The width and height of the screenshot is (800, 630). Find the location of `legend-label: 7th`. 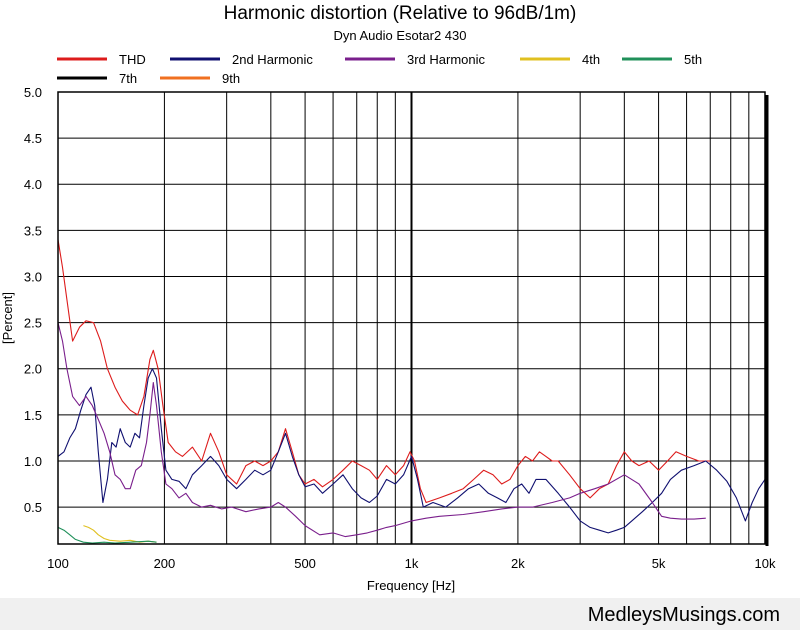

legend-label: 7th is located at coordinates (128, 78).